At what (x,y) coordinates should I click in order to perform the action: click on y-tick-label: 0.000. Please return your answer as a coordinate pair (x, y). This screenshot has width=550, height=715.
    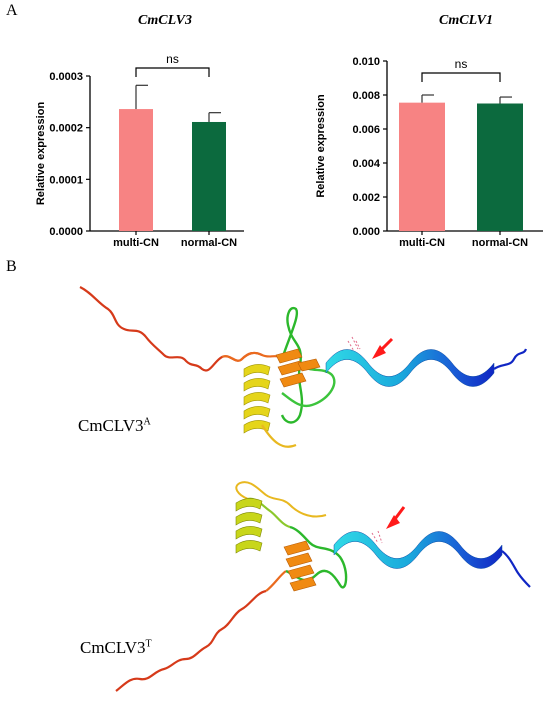
    Looking at the image, I should click on (366, 232).